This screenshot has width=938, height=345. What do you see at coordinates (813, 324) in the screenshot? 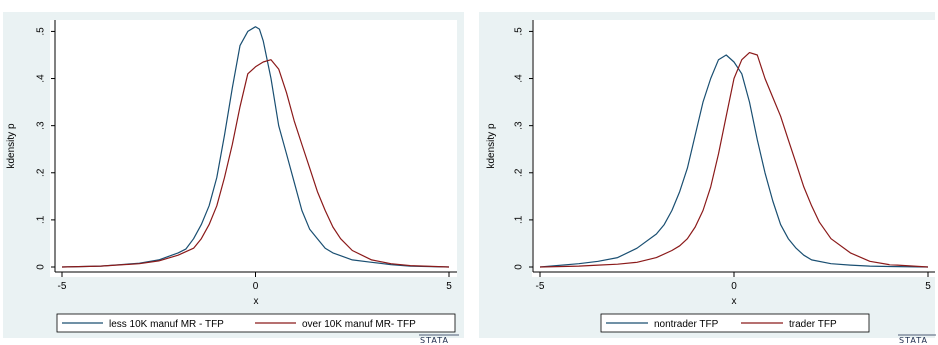
I see `legend-label-series-2: trader TFP` at bounding box center [813, 324].